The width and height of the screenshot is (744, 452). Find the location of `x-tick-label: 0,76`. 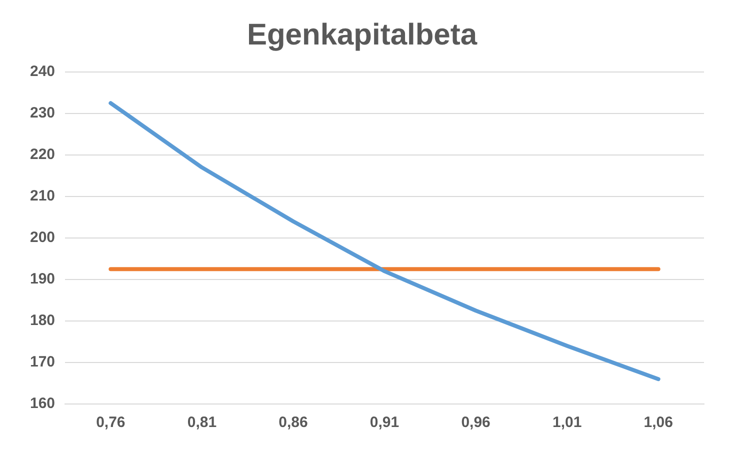

x-tick-label: 0,76 is located at coordinates (111, 423).